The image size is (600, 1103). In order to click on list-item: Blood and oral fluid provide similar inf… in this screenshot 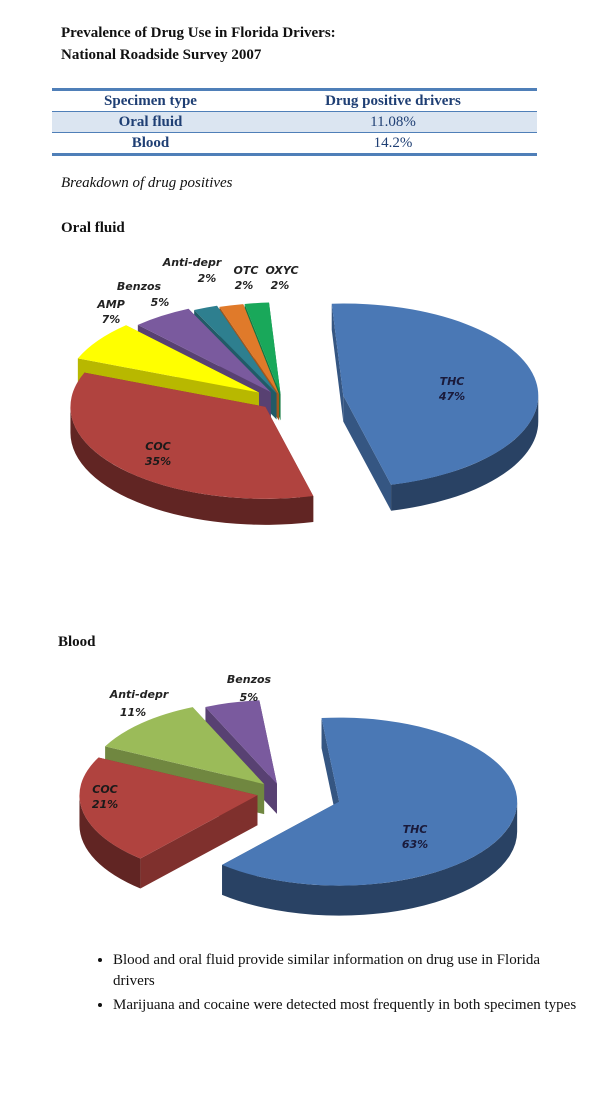, I will do `click(348, 971)`.